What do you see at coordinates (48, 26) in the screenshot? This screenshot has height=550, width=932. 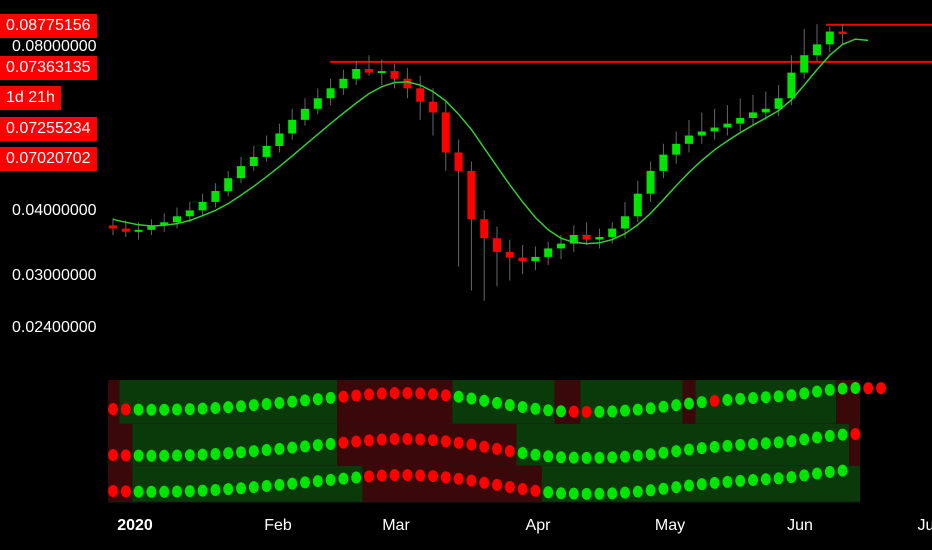 I see `price-tag-high: 0.08775156` at bounding box center [48, 26].